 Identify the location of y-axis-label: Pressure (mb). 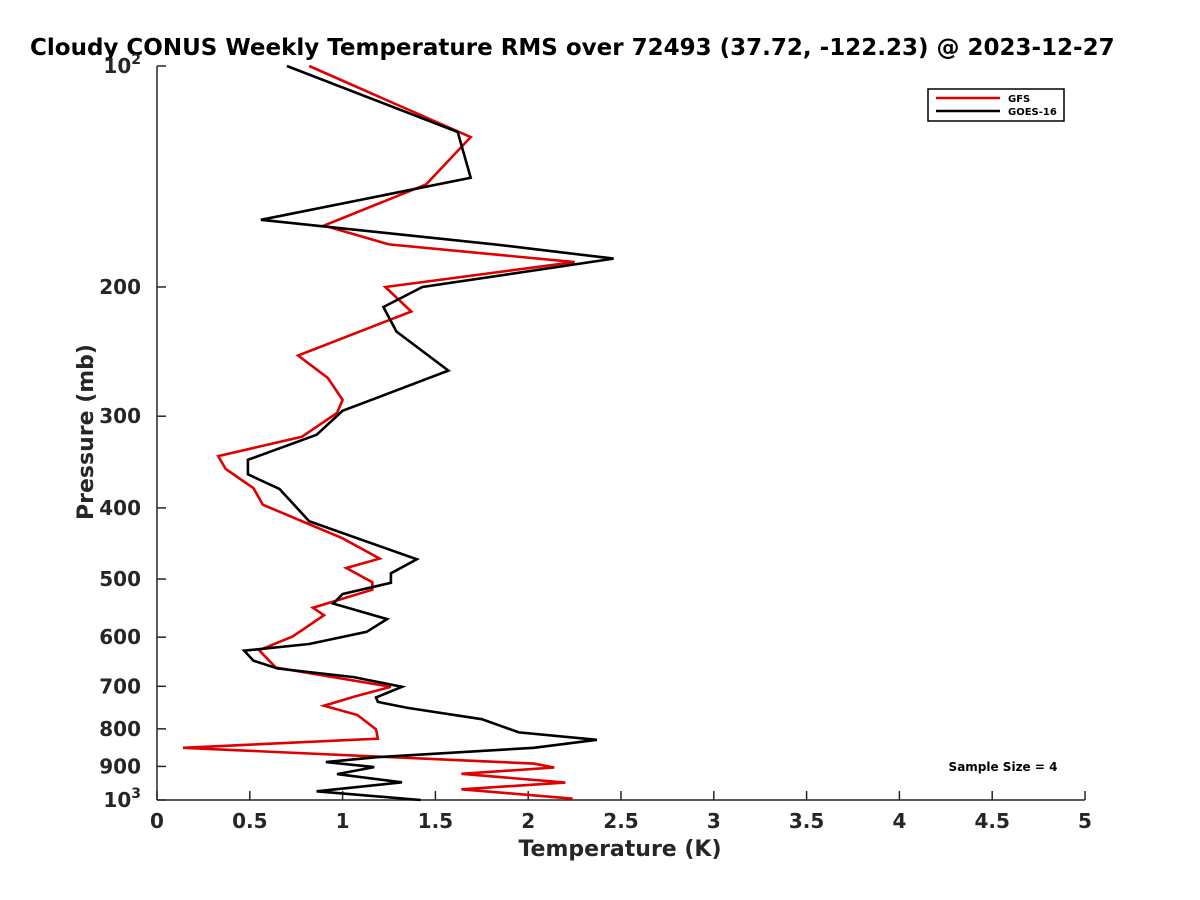
(86, 432).